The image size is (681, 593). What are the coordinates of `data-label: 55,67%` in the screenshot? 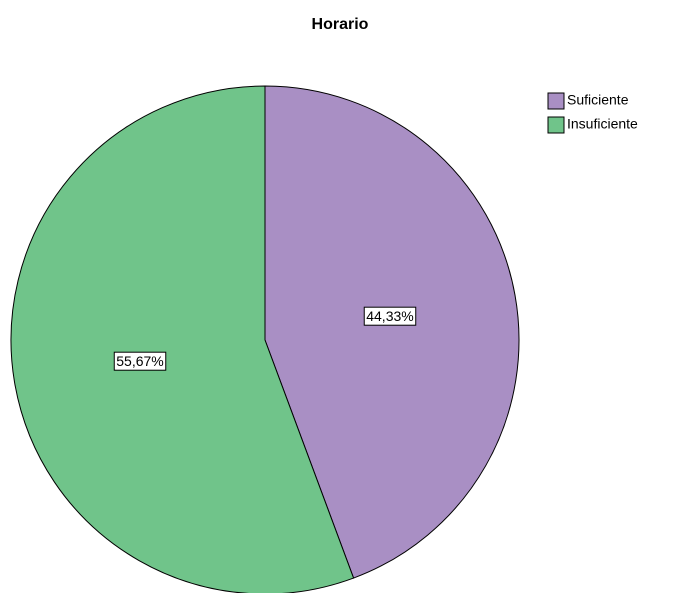 It's located at (139, 361).